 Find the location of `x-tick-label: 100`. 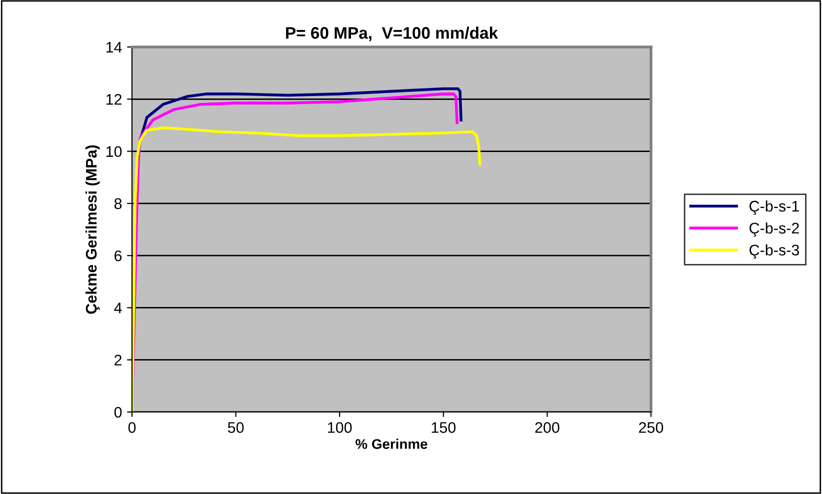

x-tick-label: 100 is located at coordinates (340, 427).